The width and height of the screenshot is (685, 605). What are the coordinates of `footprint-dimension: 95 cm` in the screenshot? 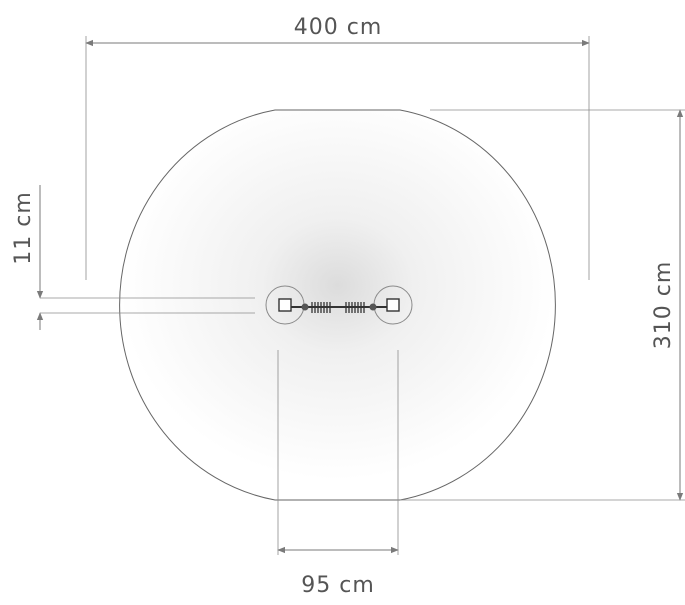 It's located at (338, 474).